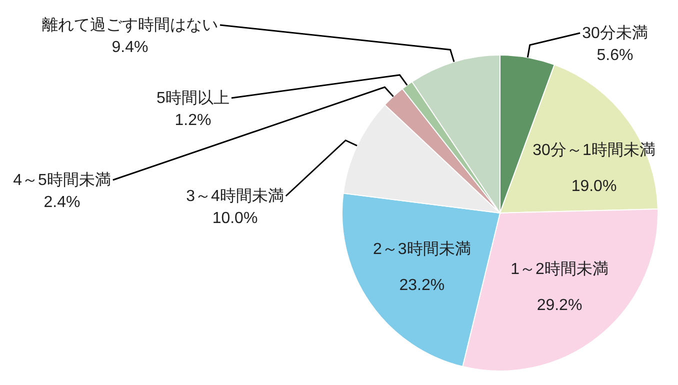 The height and width of the screenshot is (385, 678). What do you see at coordinates (62, 202) in the screenshot?
I see `data-label: 2.4%` at bounding box center [62, 202].